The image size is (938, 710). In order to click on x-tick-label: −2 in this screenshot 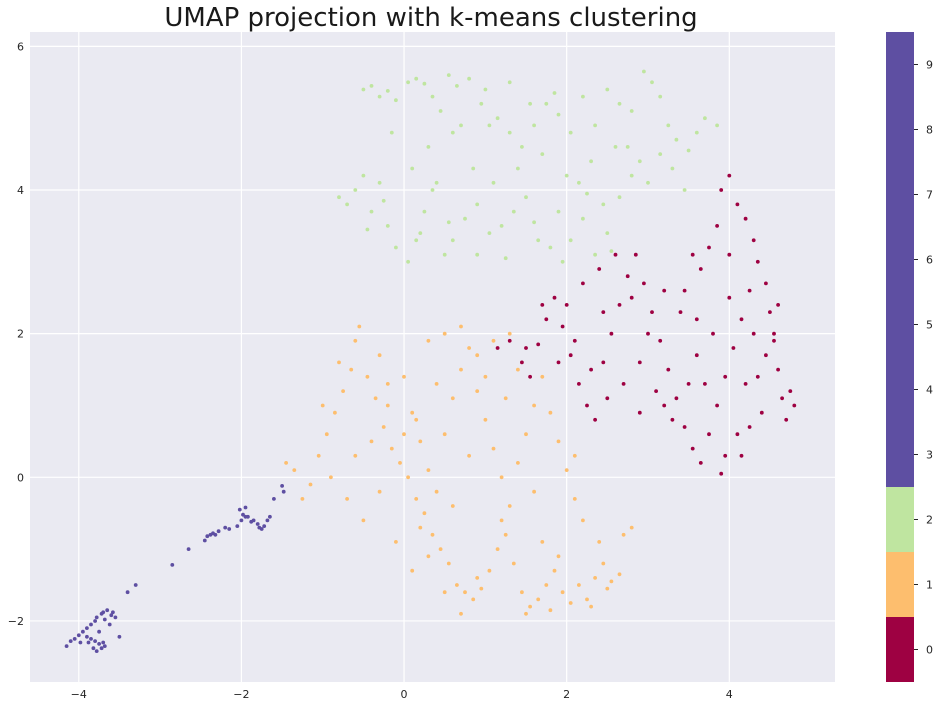, I will do `click(241, 694)`.